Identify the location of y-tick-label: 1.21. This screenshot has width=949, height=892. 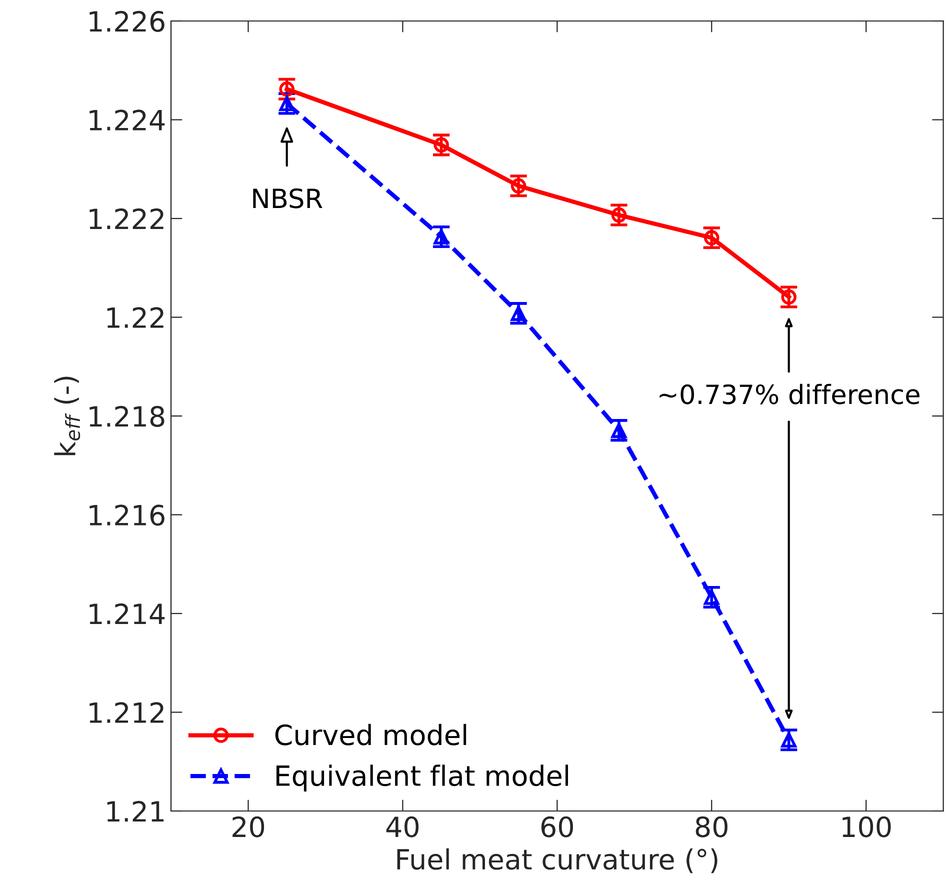
(135, 811).